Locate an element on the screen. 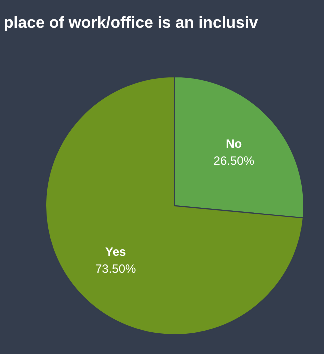 This screenshot has width=324, height=354. data-label: 73.50% is located at coordinates (116, 269).